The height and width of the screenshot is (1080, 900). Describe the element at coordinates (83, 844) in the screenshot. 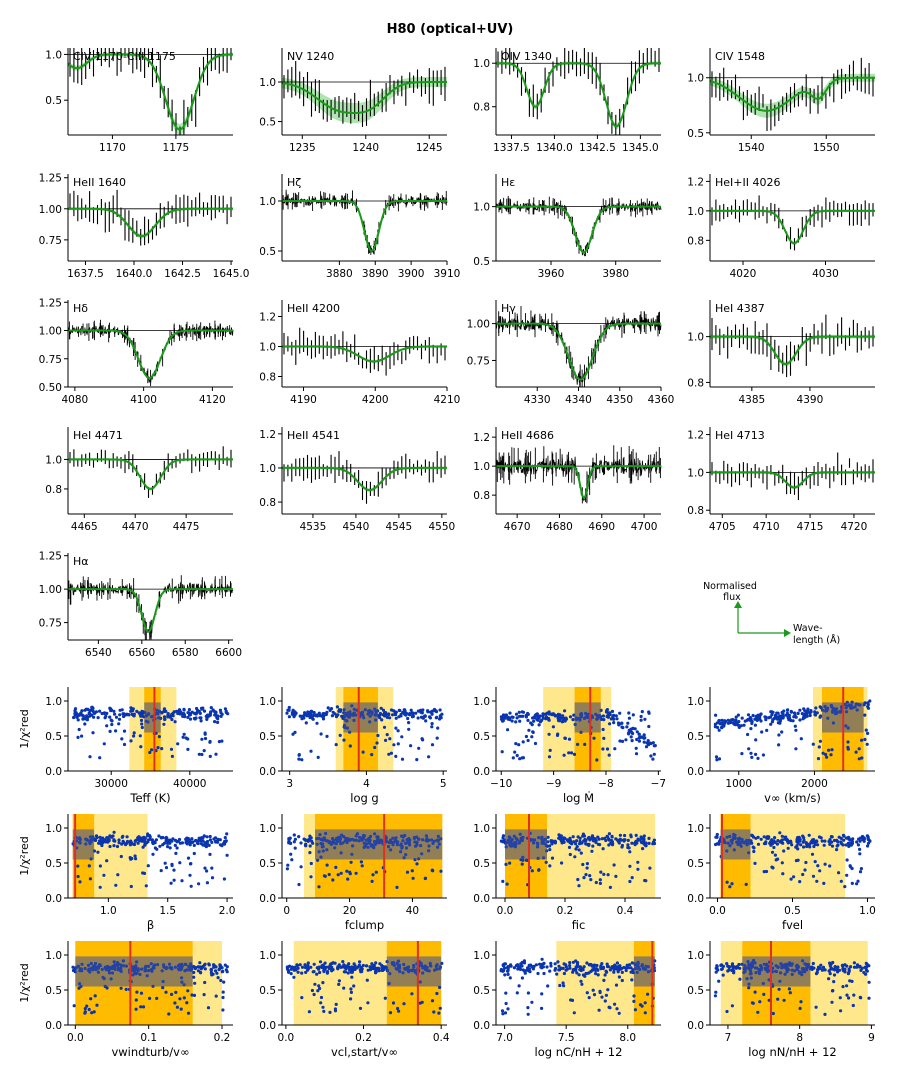

I see `best-models-highlight` at that location.